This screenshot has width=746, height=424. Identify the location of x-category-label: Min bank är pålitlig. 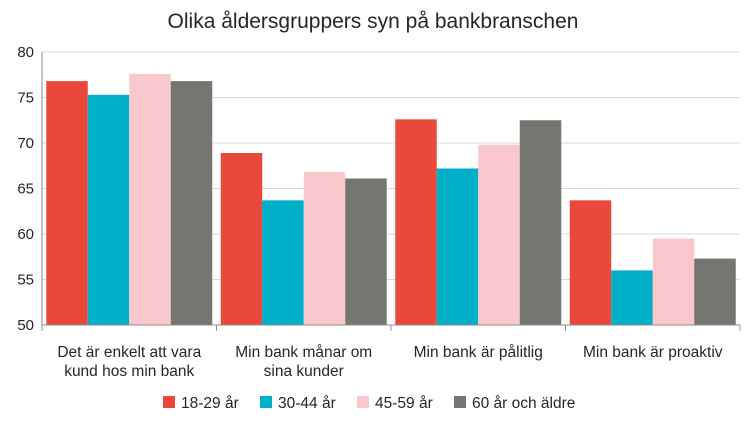
(478, 352).